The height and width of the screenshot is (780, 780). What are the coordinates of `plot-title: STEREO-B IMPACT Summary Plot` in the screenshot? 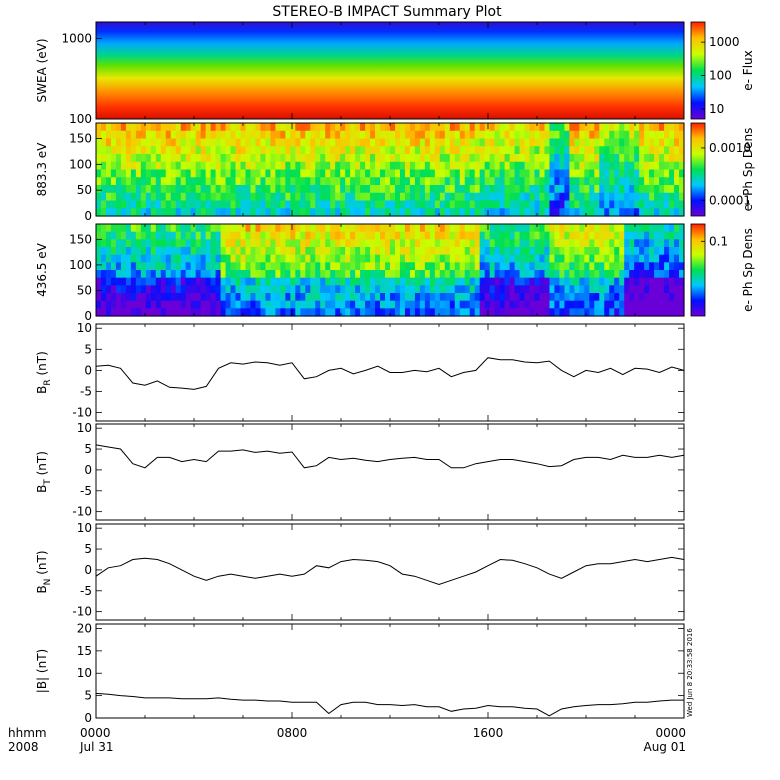 It's located at (387, 12).